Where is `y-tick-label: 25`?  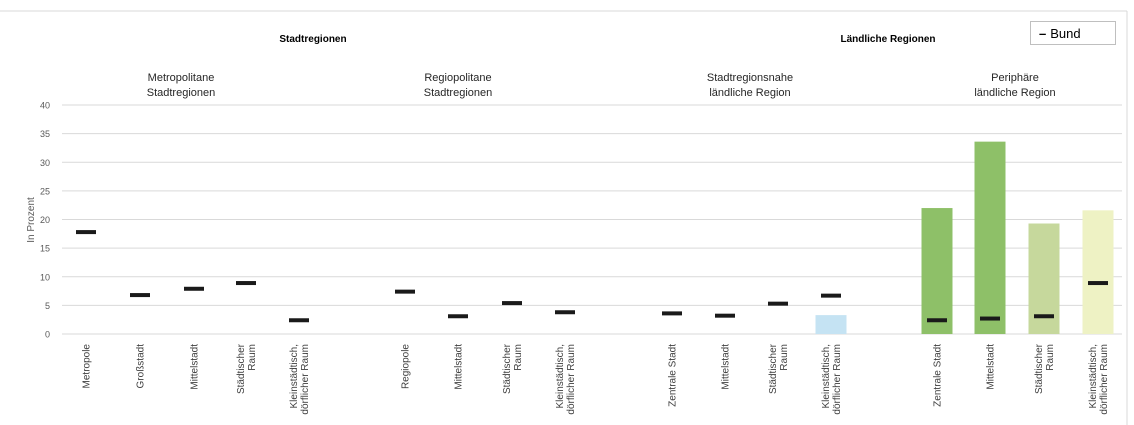
y-tick-label: 25 is located at coordinates (45, 191).